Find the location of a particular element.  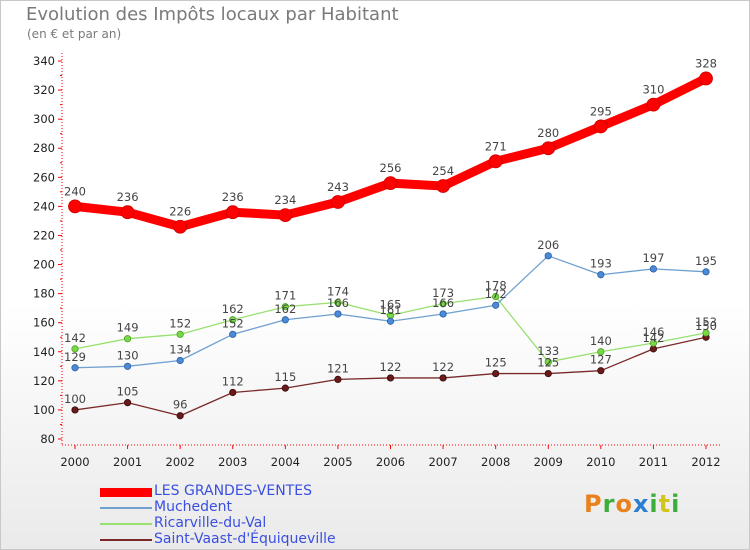

data-label: 146 is located at coordinates (653, 332).